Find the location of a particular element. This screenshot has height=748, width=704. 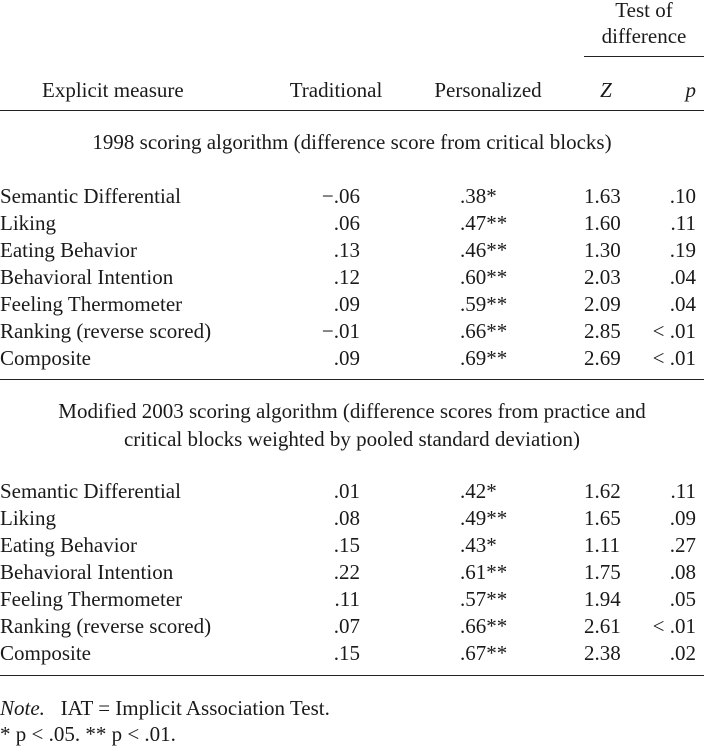

cell-personalized: .42* is located at coordinates (478, 491).